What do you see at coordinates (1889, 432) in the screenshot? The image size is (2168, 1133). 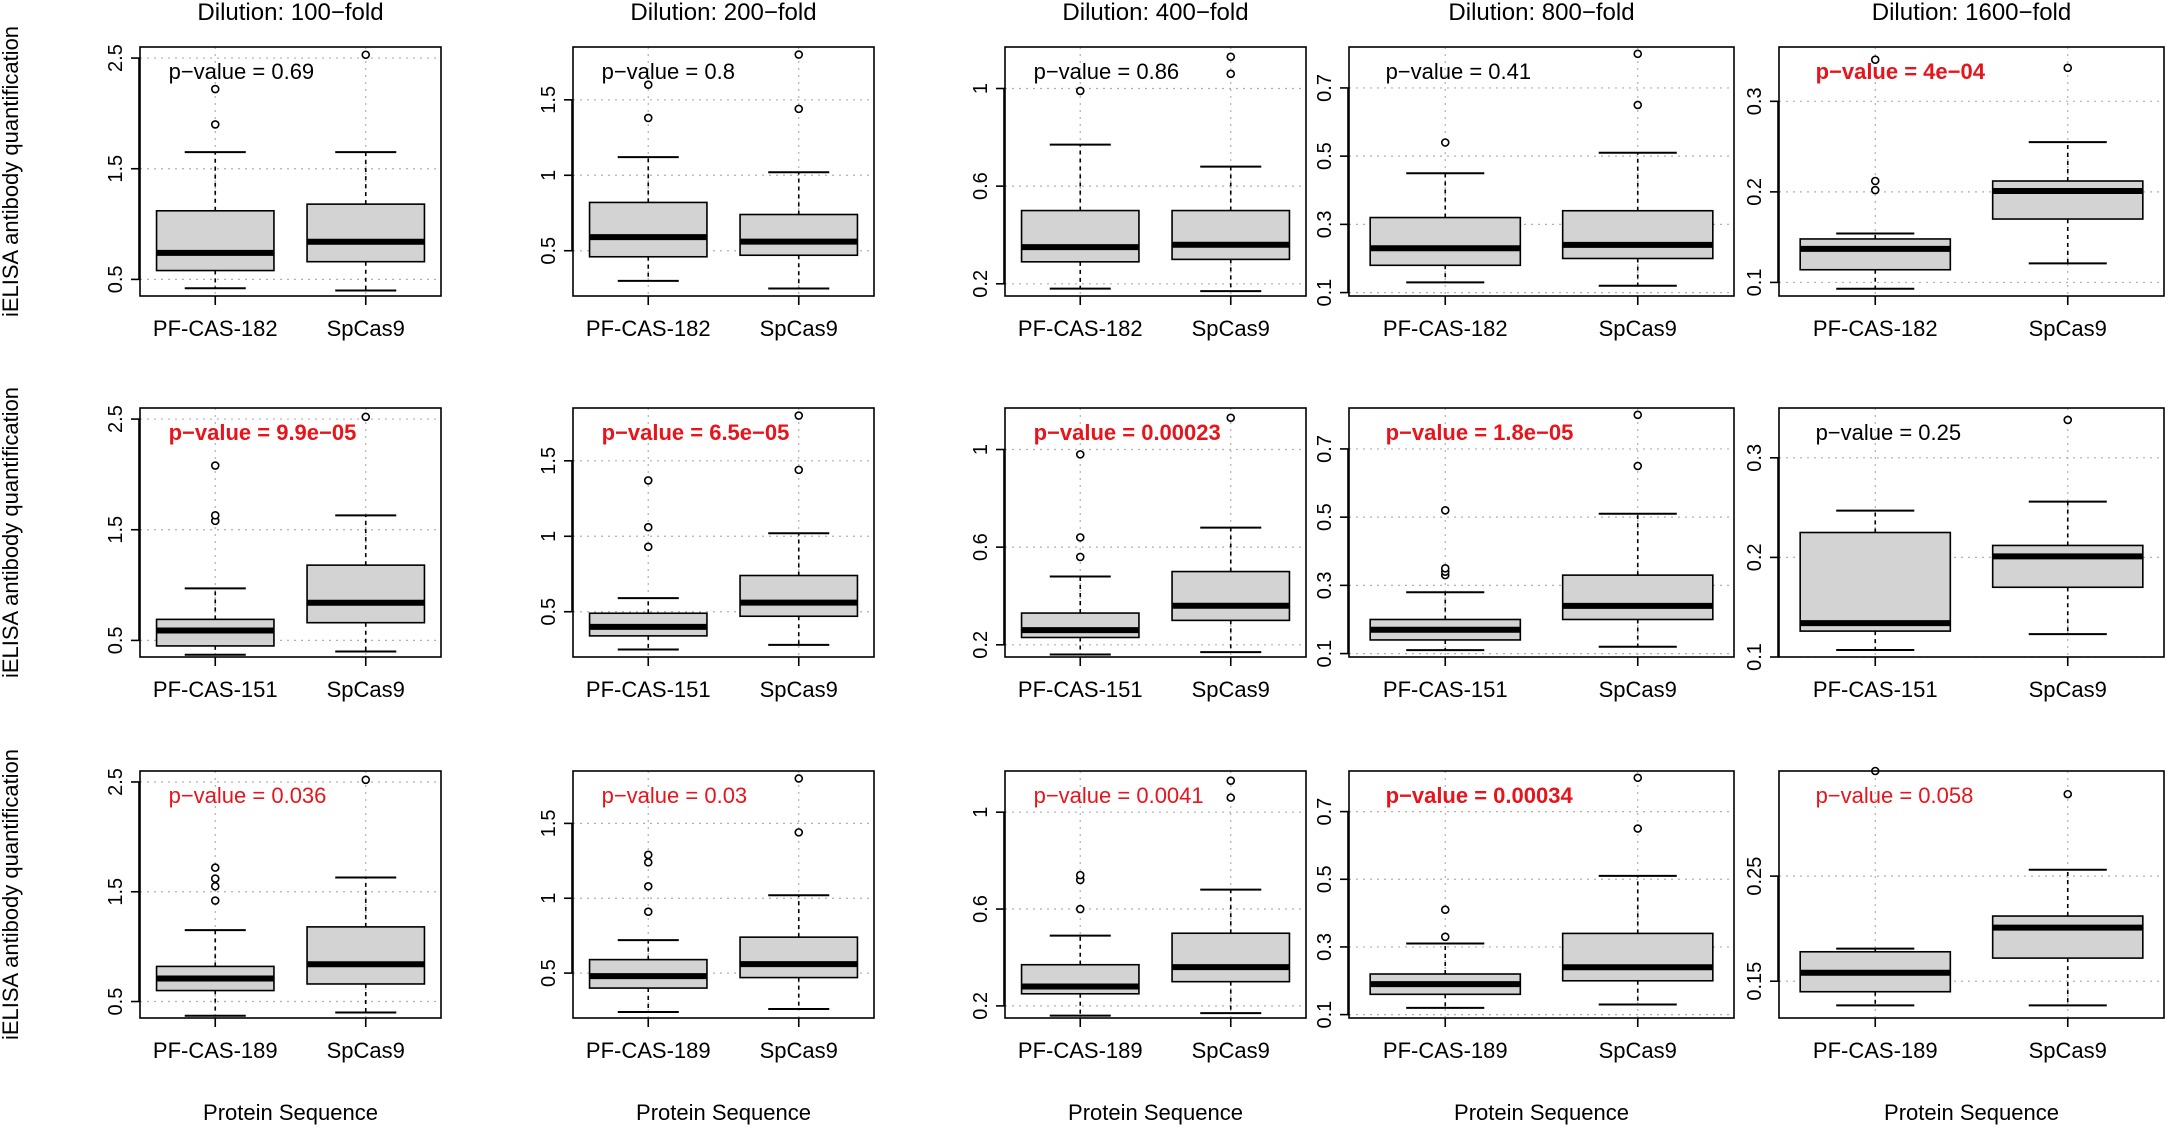 I see `p-value-annotation: p−value = 0.25` at bounding box center [1889, 432].